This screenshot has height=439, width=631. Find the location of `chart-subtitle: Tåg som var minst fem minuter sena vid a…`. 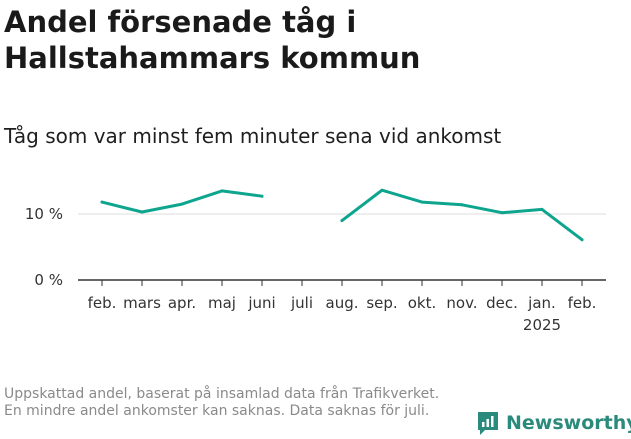

chart-subtitle: Tåg som var minst fem minuter sena vid a… is located at coordinates (253, 136).